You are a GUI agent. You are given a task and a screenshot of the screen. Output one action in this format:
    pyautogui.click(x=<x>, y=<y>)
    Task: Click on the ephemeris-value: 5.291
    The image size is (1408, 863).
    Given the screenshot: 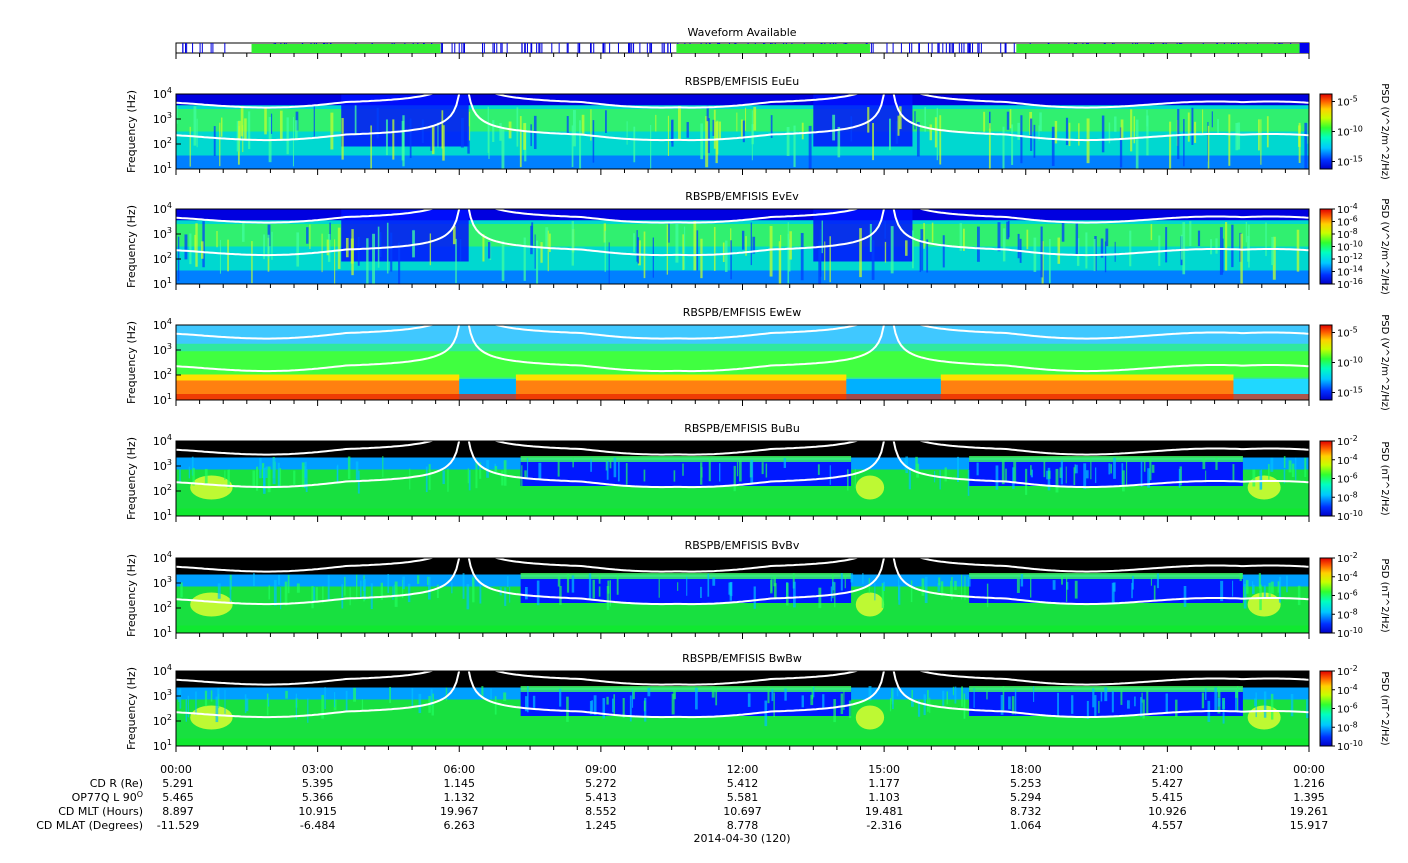 What is the action you would take?
    pyautogui.click(x=178, y=783)
    